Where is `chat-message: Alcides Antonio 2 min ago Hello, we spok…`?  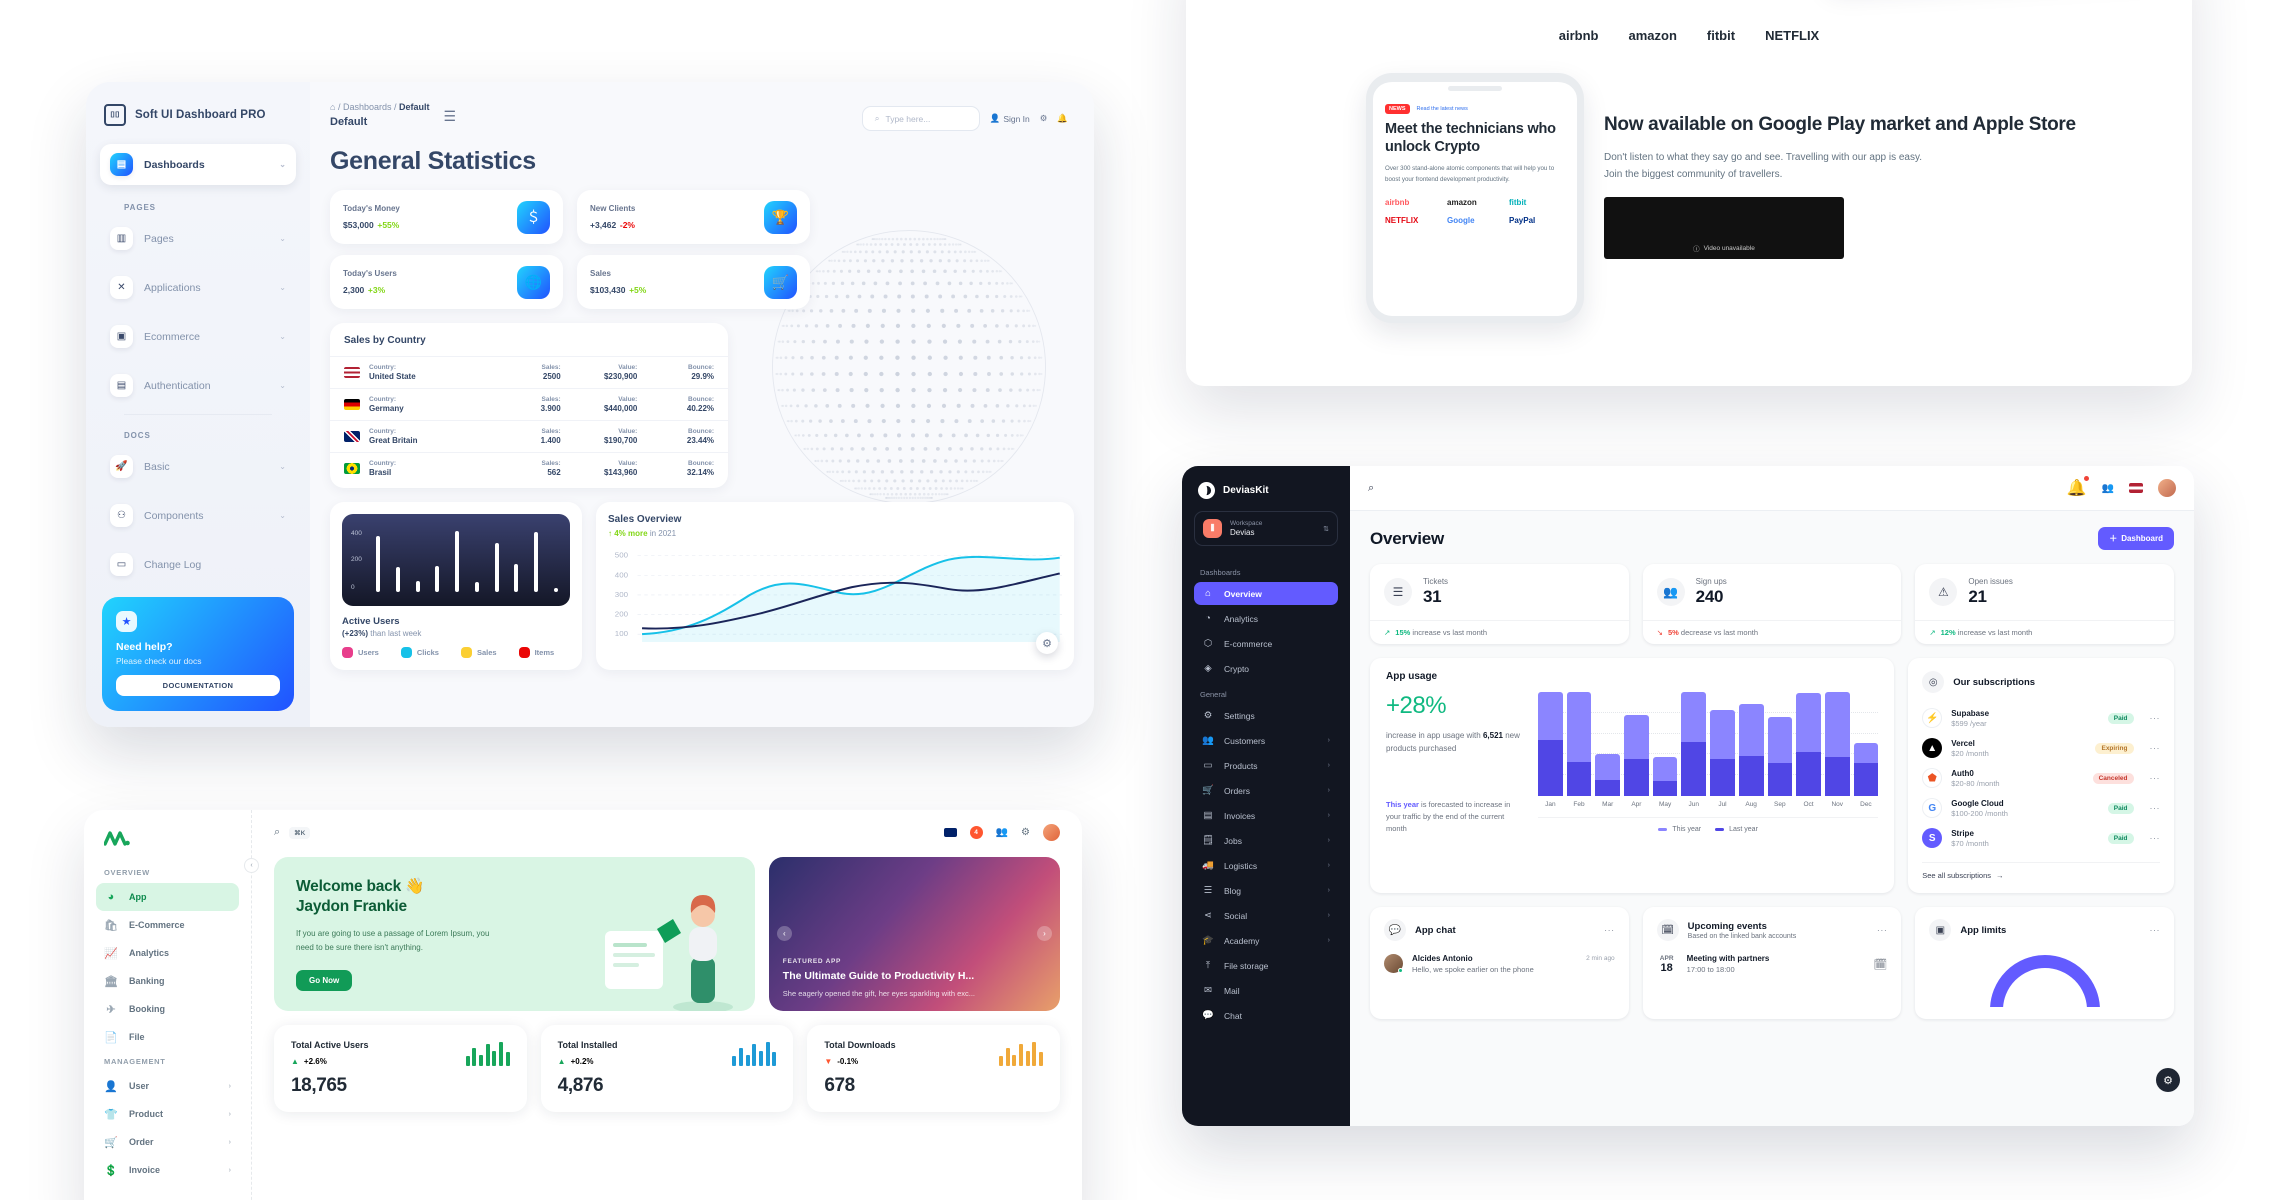 chat-message: Alcides Antonio 2 min ago Hello, we spok… is located at coordinates (1499, 964).